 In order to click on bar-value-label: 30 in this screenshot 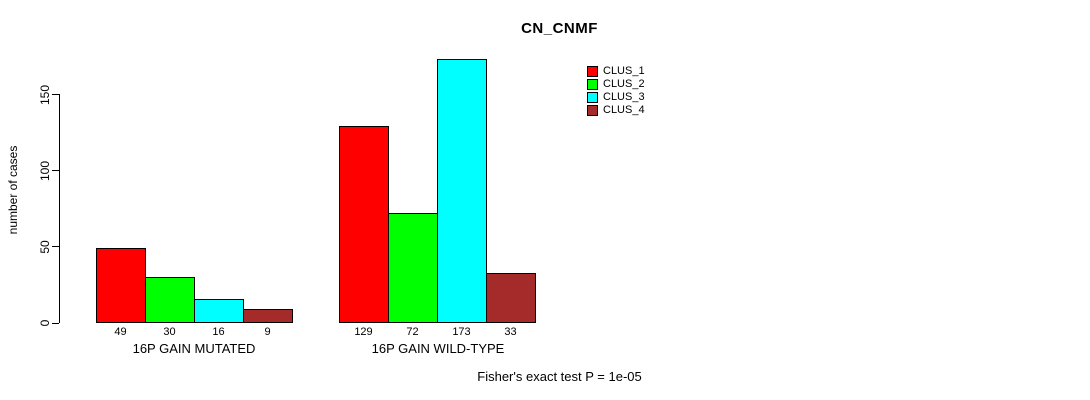, I will do `click(169, 332)`.